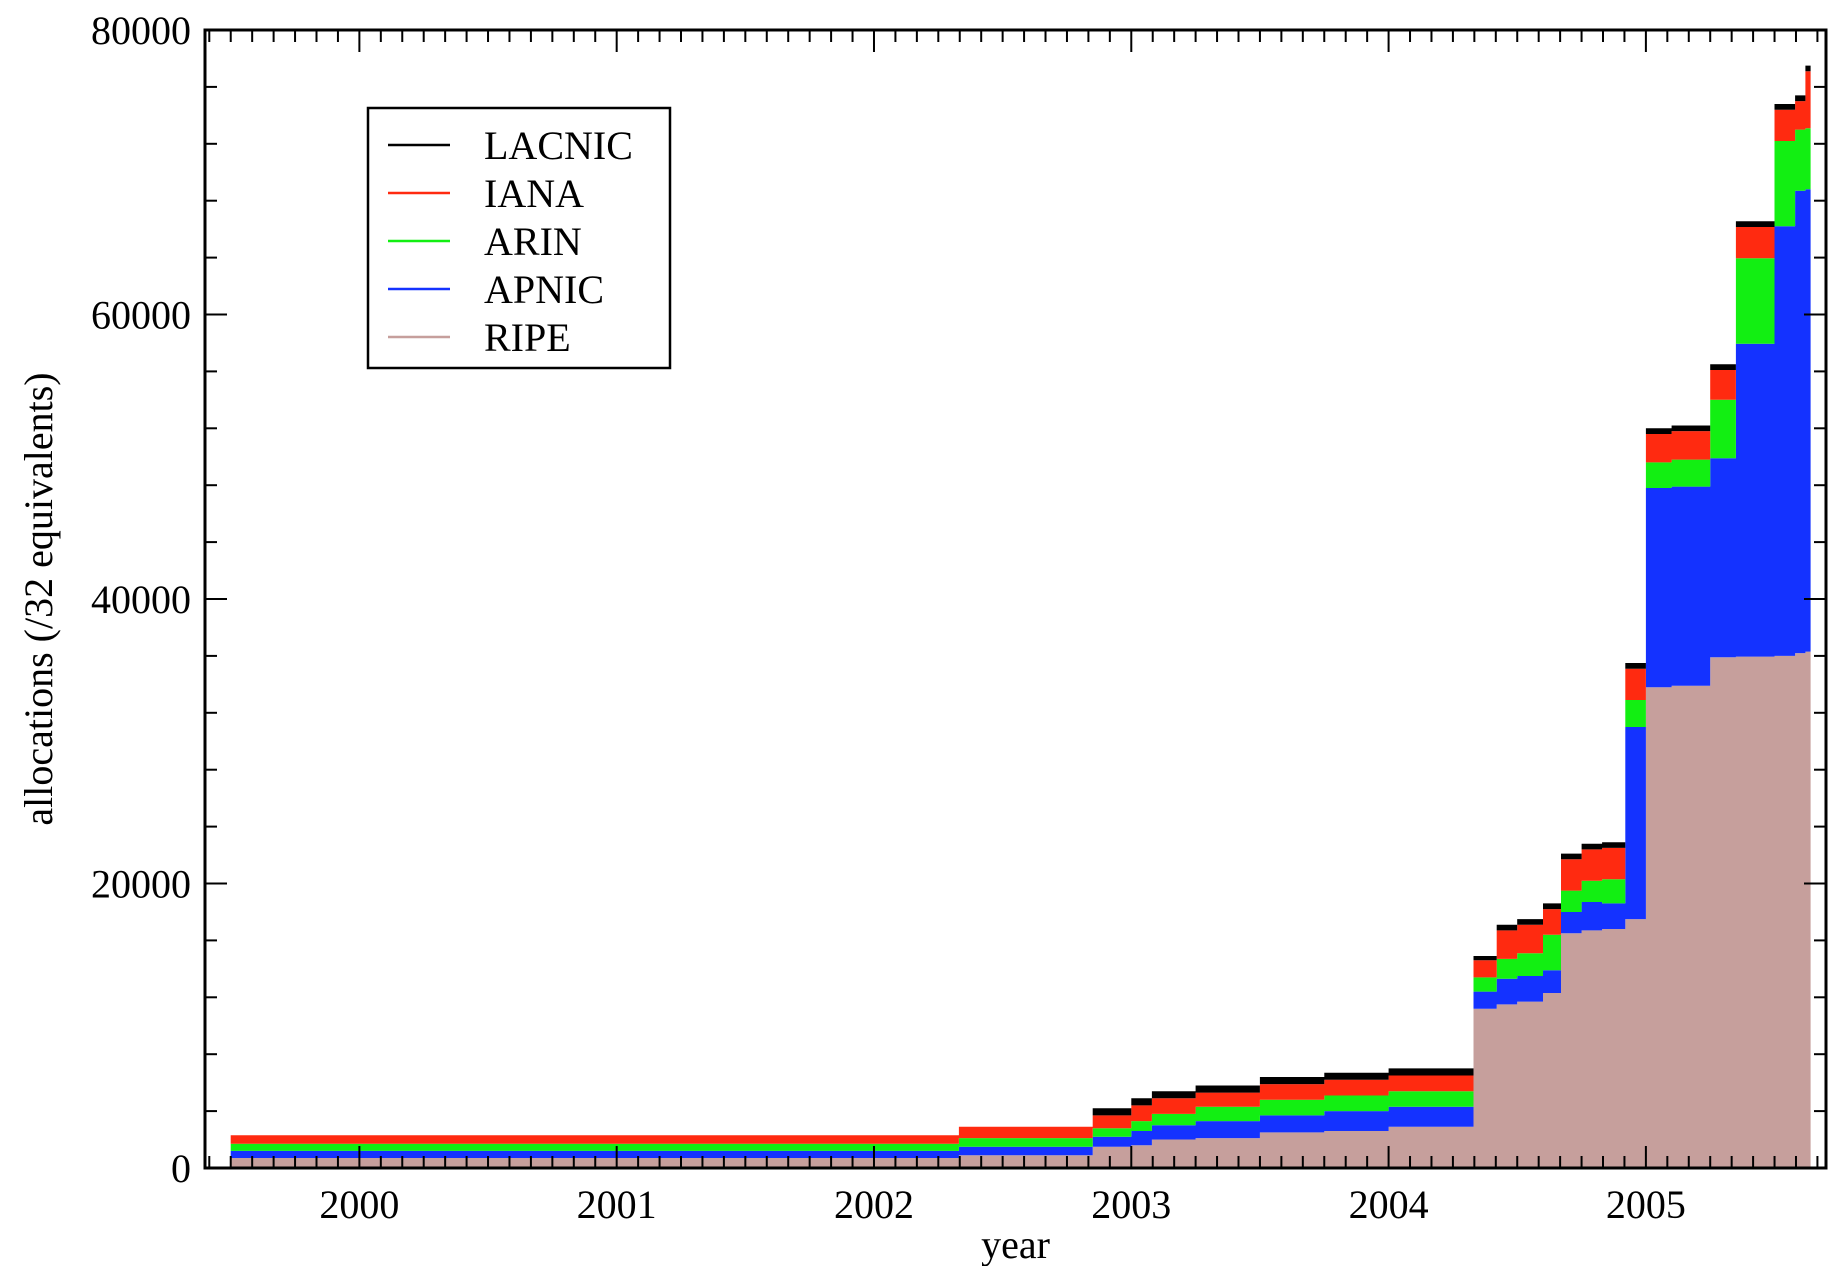 Image resolution: width=1830 pixels, height=1266 pixels. Describe the element at coordinates (141, 30) in the screenshot. I see `y-tick-label: 80000` at that location.